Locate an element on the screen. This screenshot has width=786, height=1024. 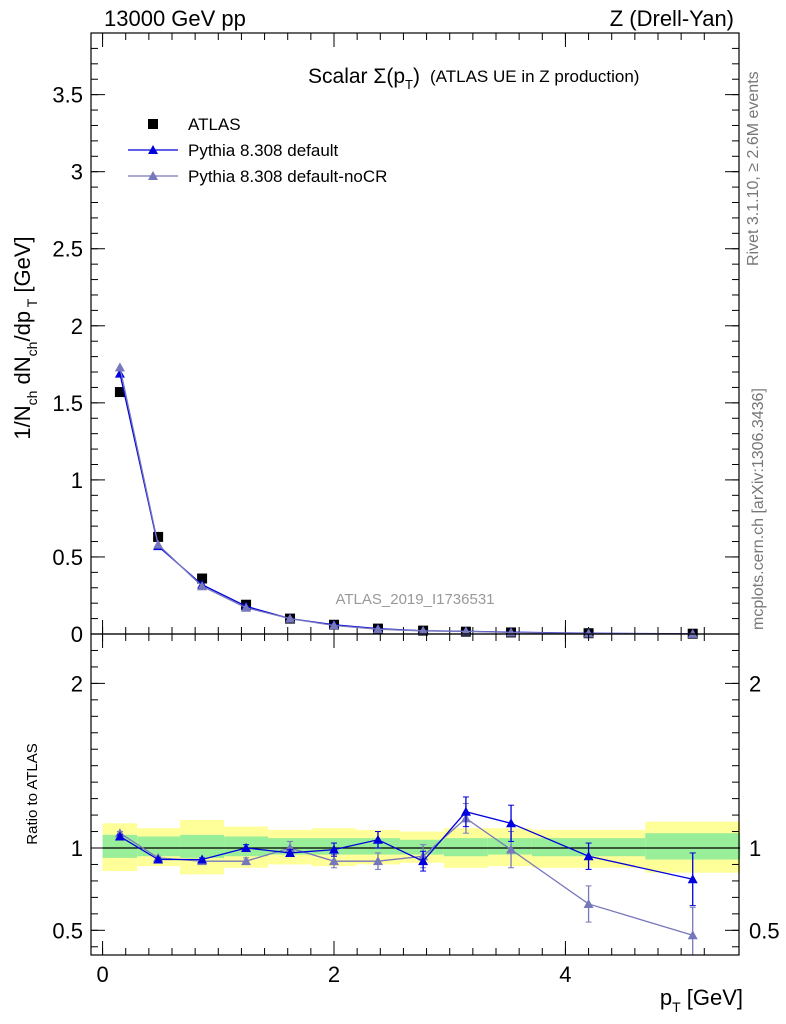
main-title-text: Scalar Σ(p is located at coordinates (356, 76).